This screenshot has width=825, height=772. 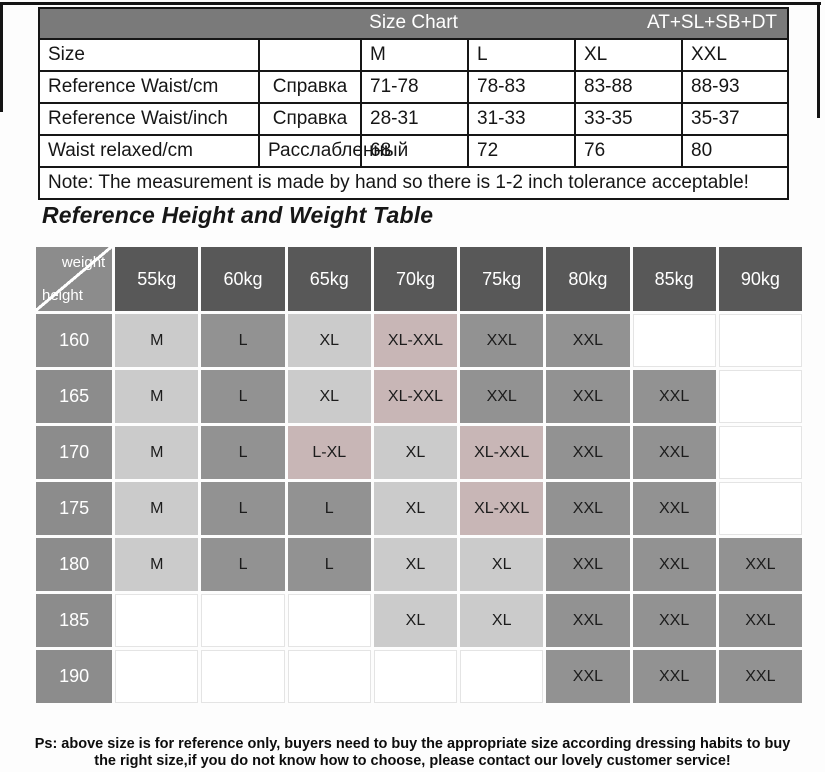 I want to click on image-top-border, so click(x=411, y=3).